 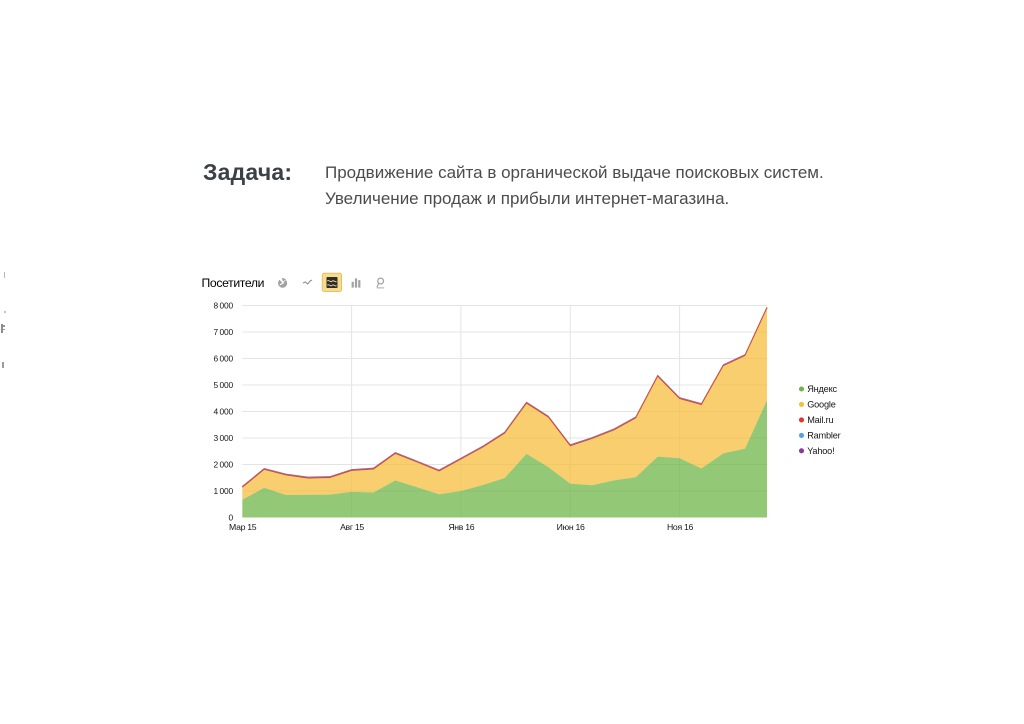 I want to click on svg-text: Июн 16, so click(x=571, y=527).